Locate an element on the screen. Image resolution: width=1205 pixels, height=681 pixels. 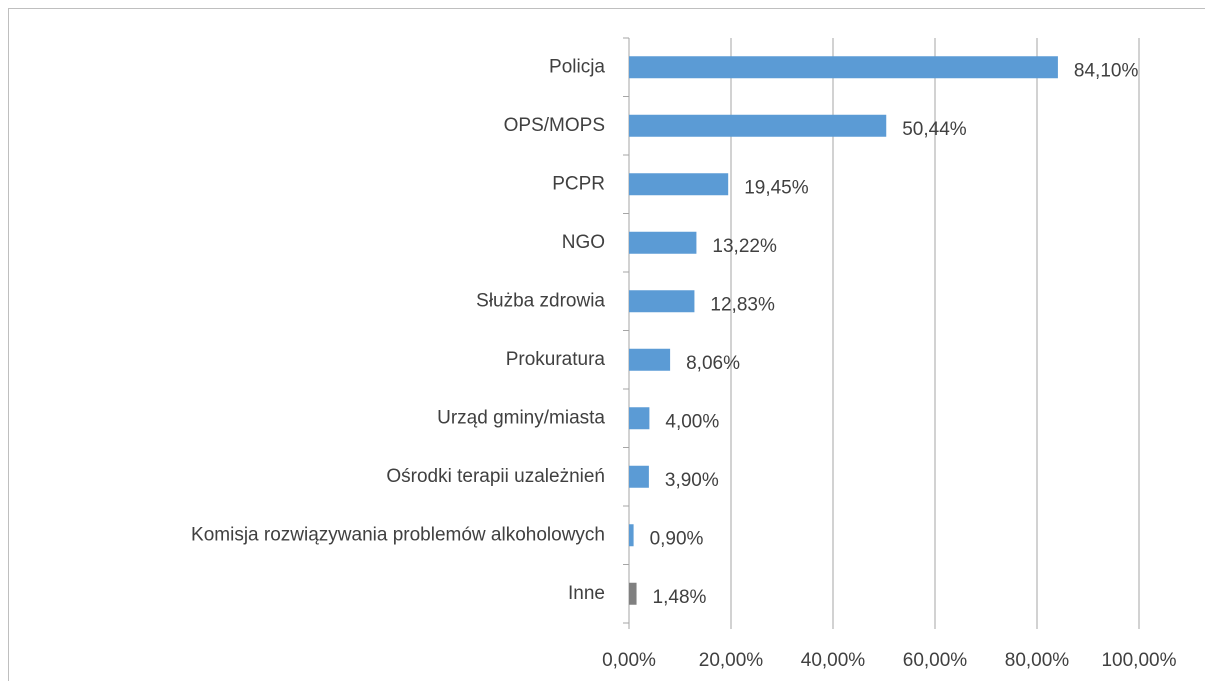
y-tick-label: Służba zdrowia is located at coordinates (540, 300).